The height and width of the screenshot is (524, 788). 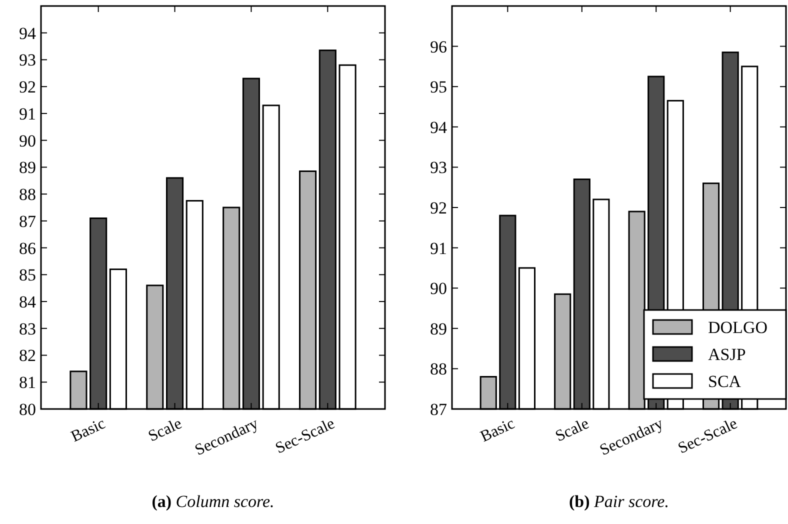 I want to click on legend-label: DOLGO, so click(x=738, y=327).